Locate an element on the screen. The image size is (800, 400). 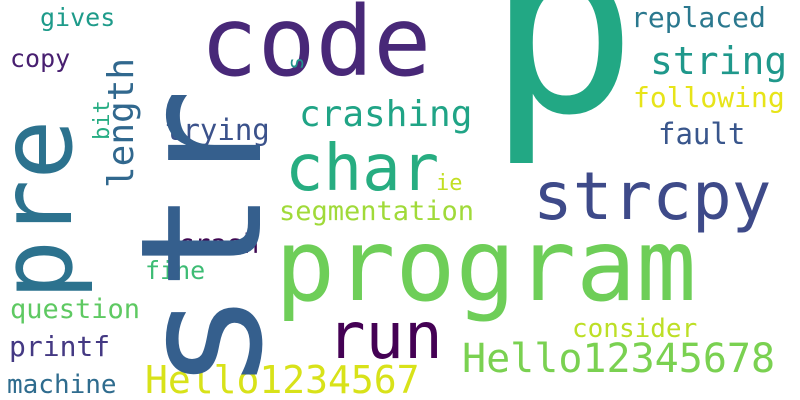
word-replaced: replaced is located at coordinates (698, 17).